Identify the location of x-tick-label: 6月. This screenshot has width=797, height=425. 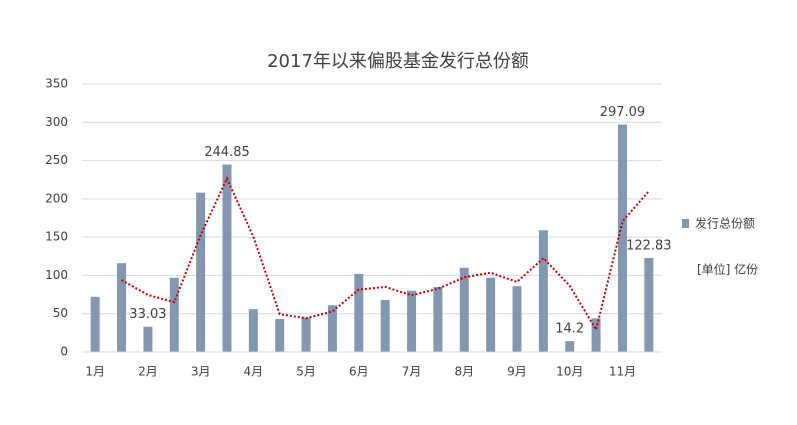
(359, 372).